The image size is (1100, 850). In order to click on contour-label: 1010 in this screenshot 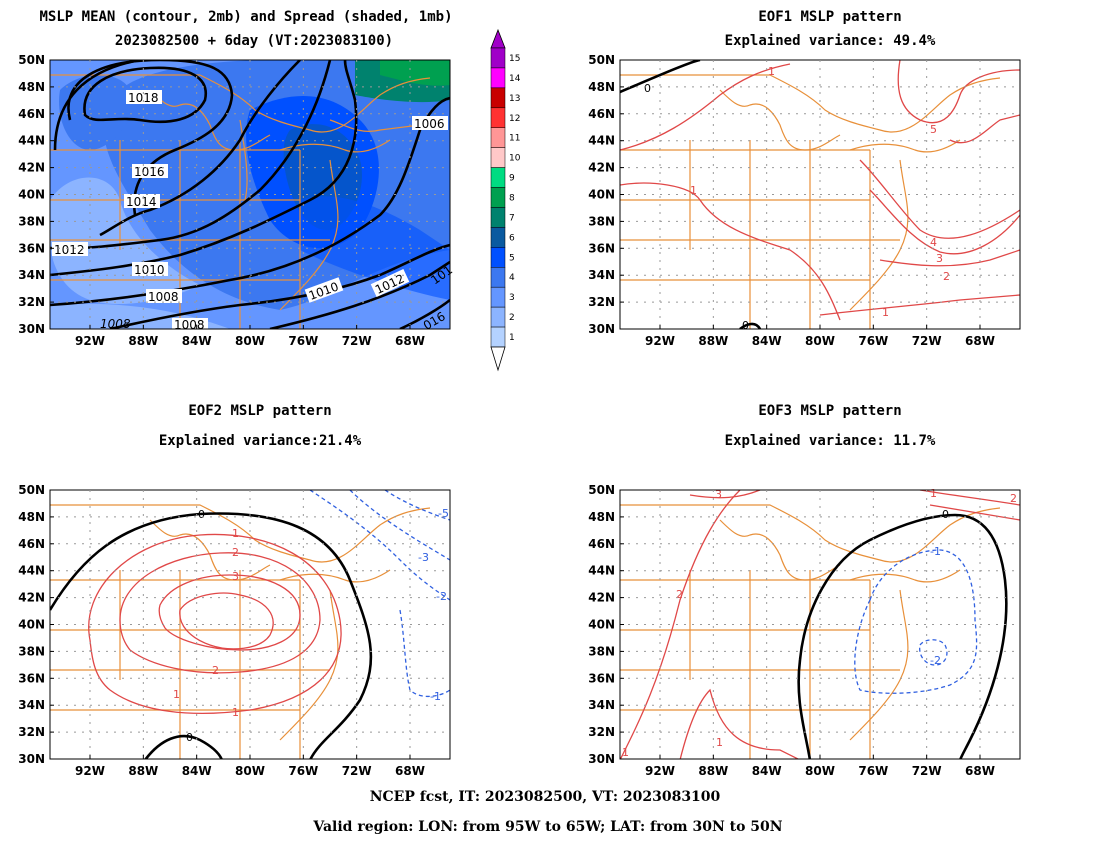, I will do `click(149, 270)`.